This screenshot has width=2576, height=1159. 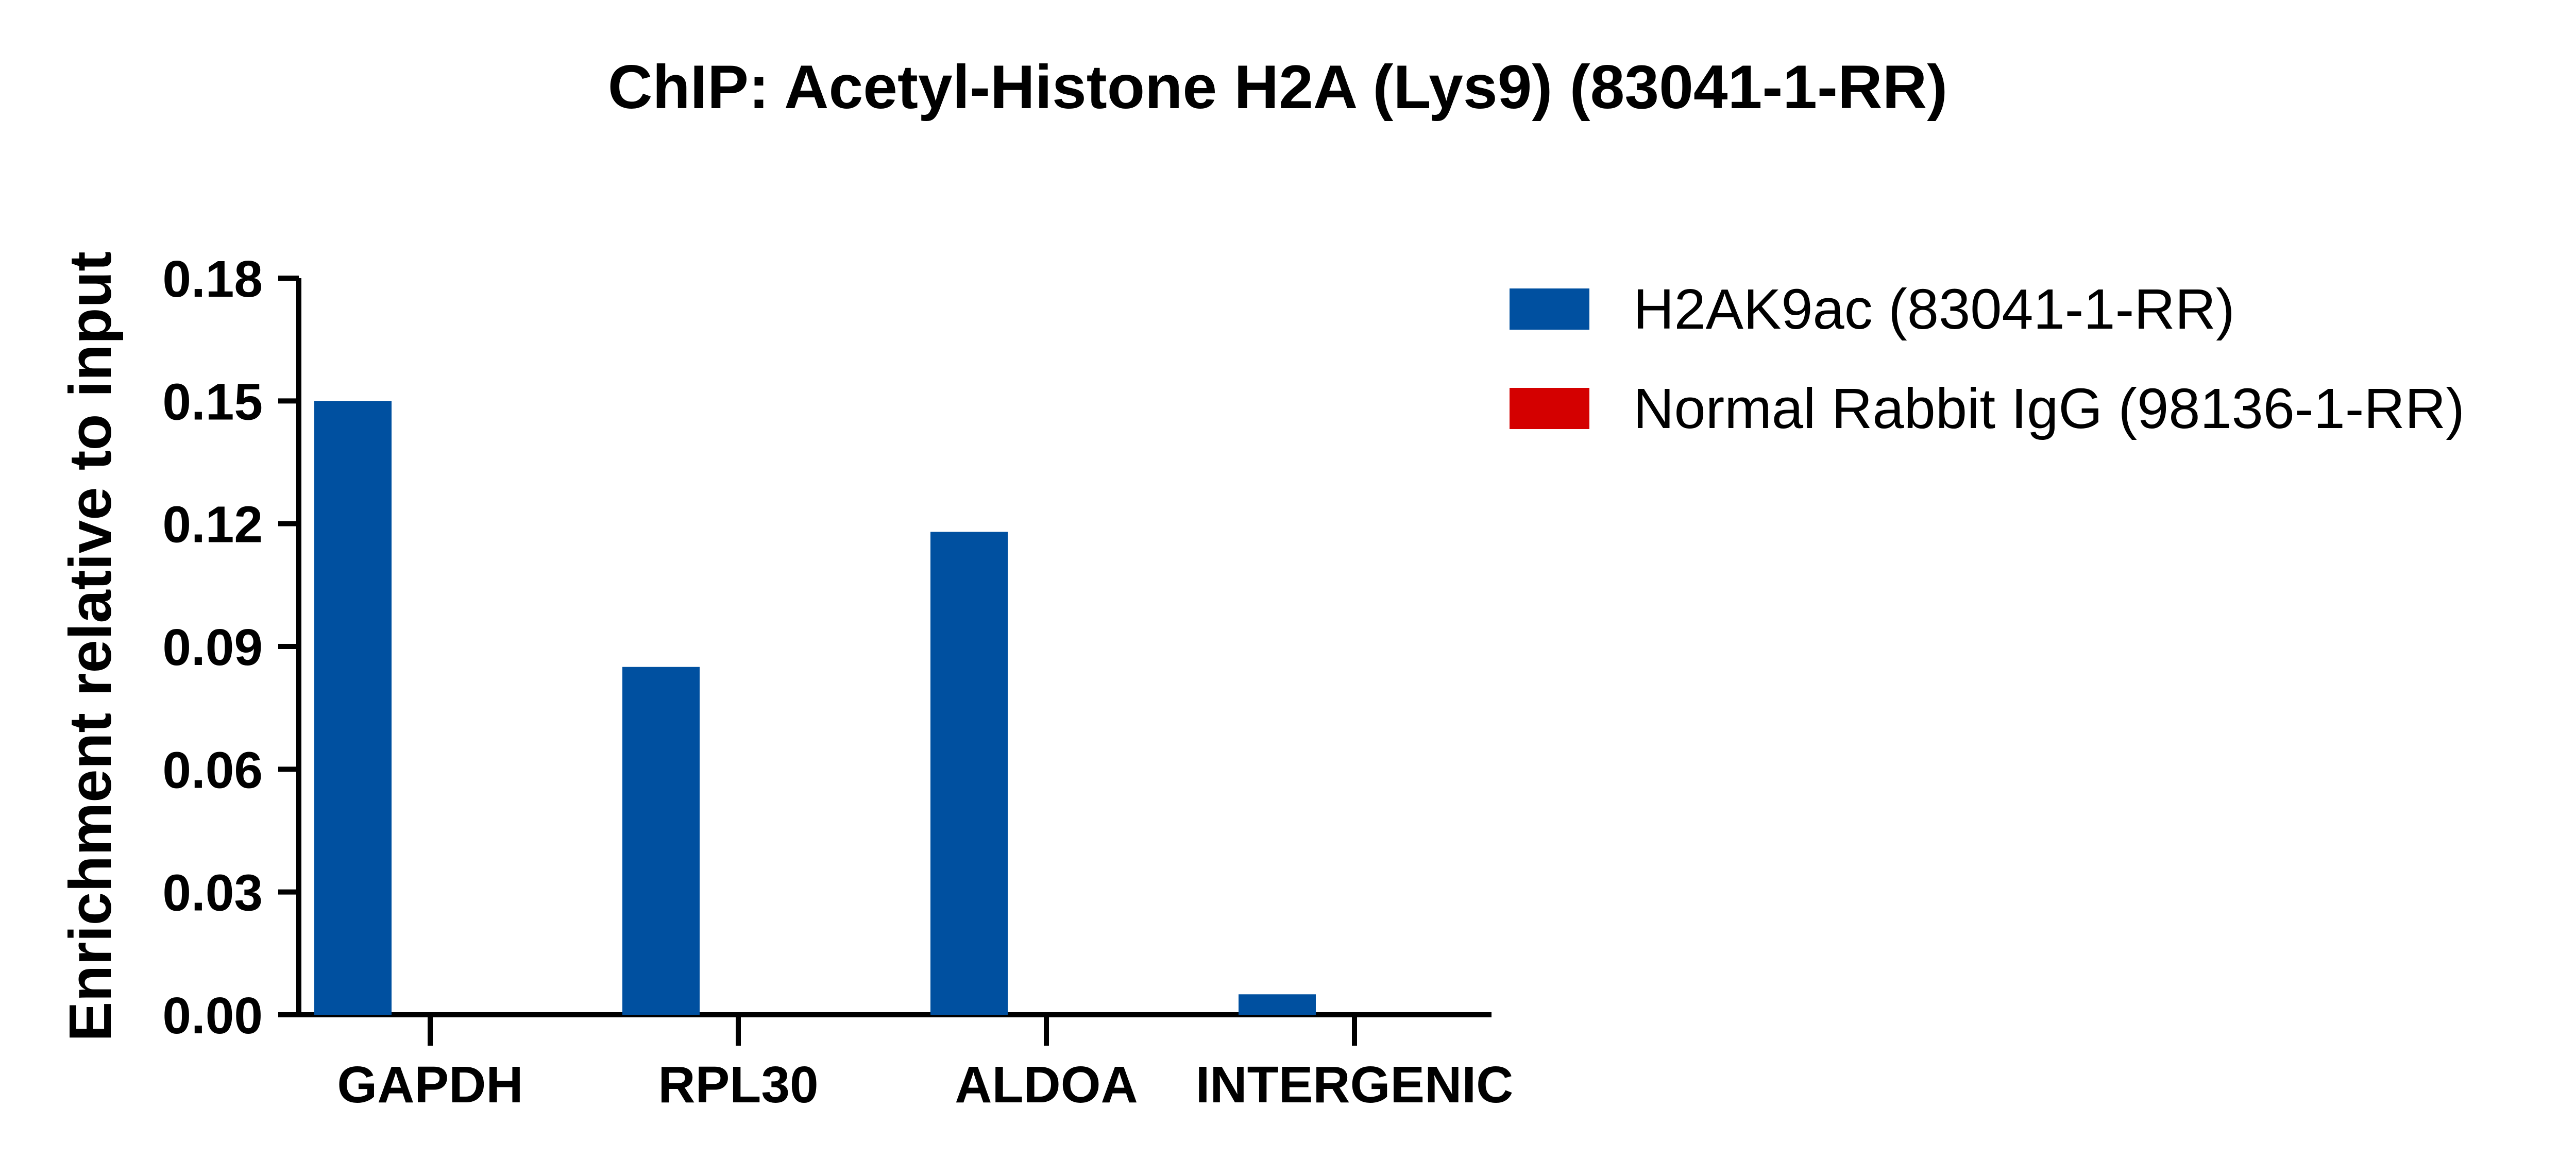 What do you see at coordinates (212, 893) in the screenshot?
I see `y-tick-label: 0.03` at bounding box center [212, 893].